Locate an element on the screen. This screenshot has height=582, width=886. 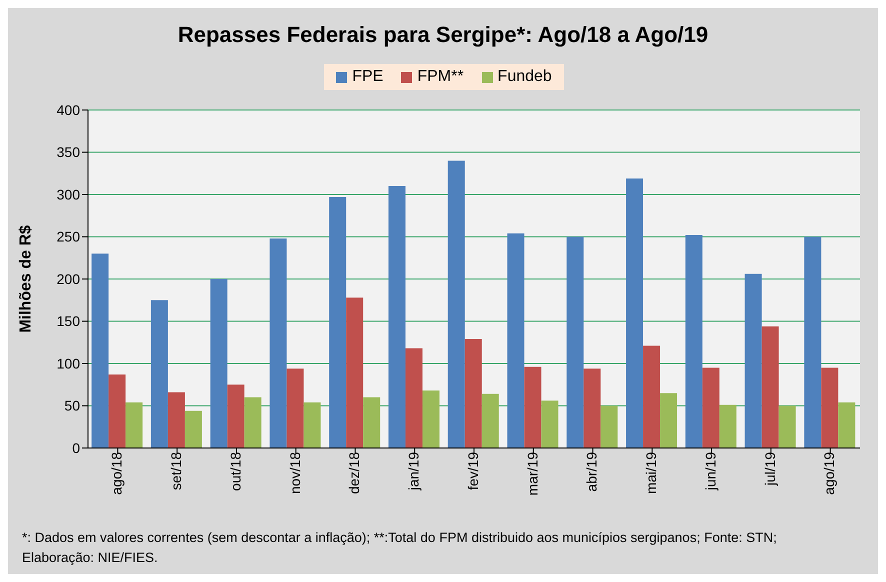
y-tick-label: 150 is located at coordinates (68, 321).